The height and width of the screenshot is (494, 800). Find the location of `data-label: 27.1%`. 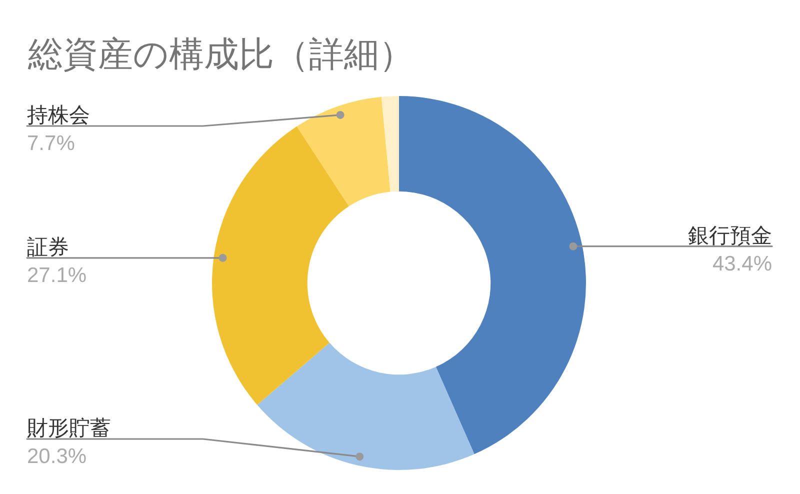

data-label: 27.1% is located at coordinates (57, 275).